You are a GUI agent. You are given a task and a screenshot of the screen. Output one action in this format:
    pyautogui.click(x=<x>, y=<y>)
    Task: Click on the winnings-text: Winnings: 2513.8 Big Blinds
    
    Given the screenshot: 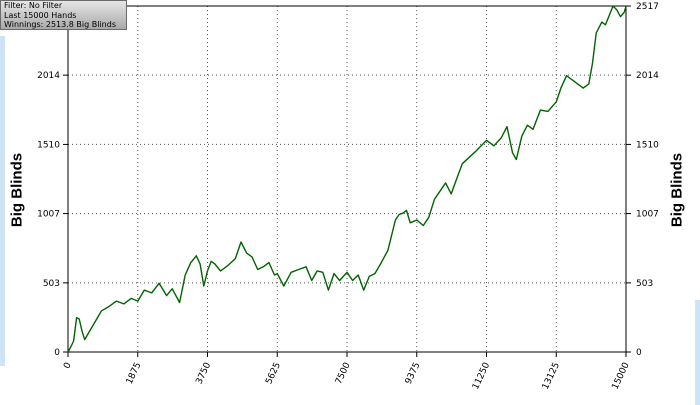 What is the action you would take?
    pyautogui.click(x=60, y=24)
    